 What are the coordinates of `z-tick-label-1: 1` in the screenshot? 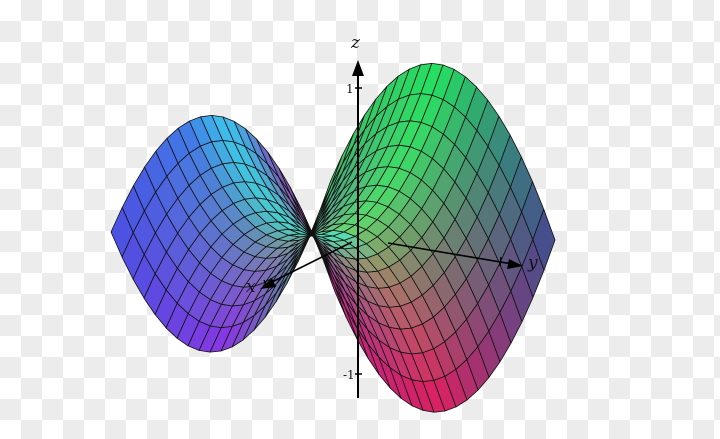 It's located at (350, 89).